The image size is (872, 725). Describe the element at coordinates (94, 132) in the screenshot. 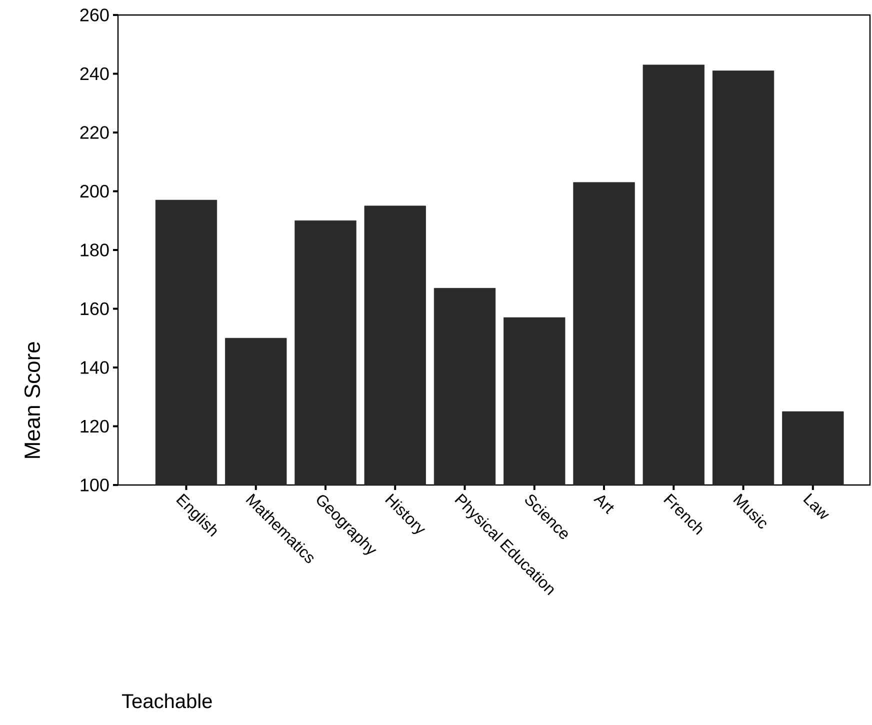

I see `y-tick-label: 220` at that location.